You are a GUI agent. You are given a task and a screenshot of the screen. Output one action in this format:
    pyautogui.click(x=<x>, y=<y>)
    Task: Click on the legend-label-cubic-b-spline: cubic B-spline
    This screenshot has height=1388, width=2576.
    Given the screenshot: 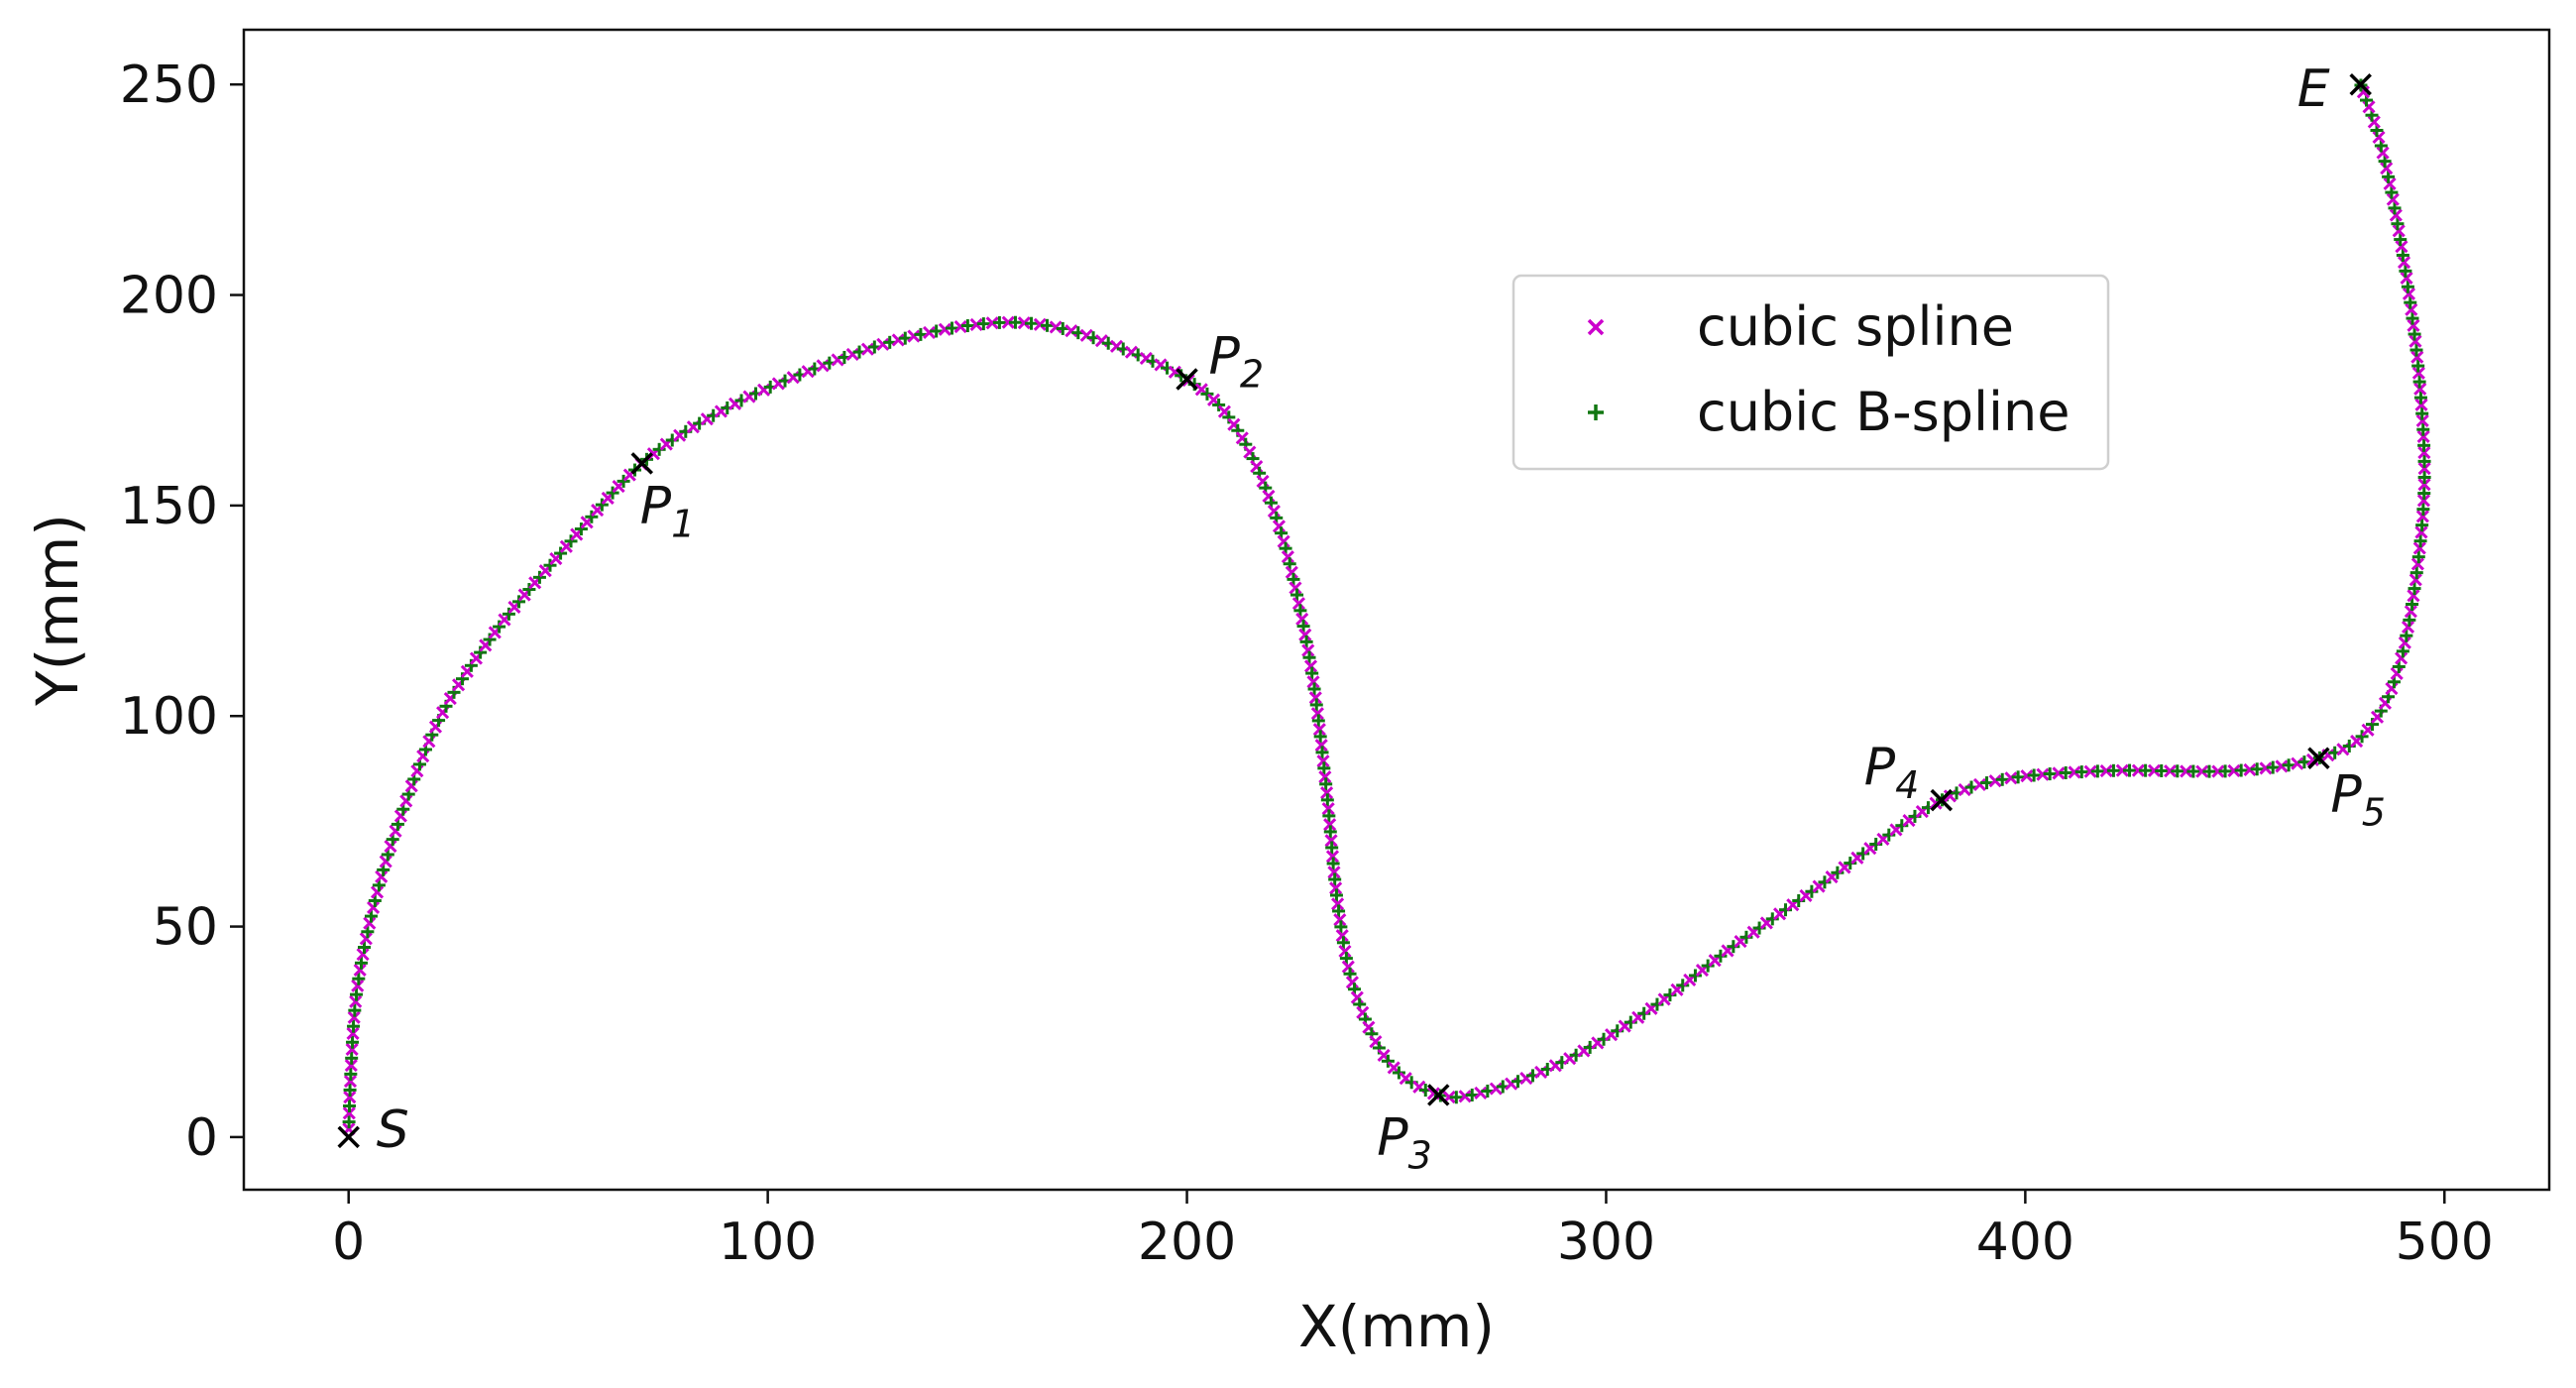 What is the action you would take?
    pyautogui.click(x=1883, y=412)
    